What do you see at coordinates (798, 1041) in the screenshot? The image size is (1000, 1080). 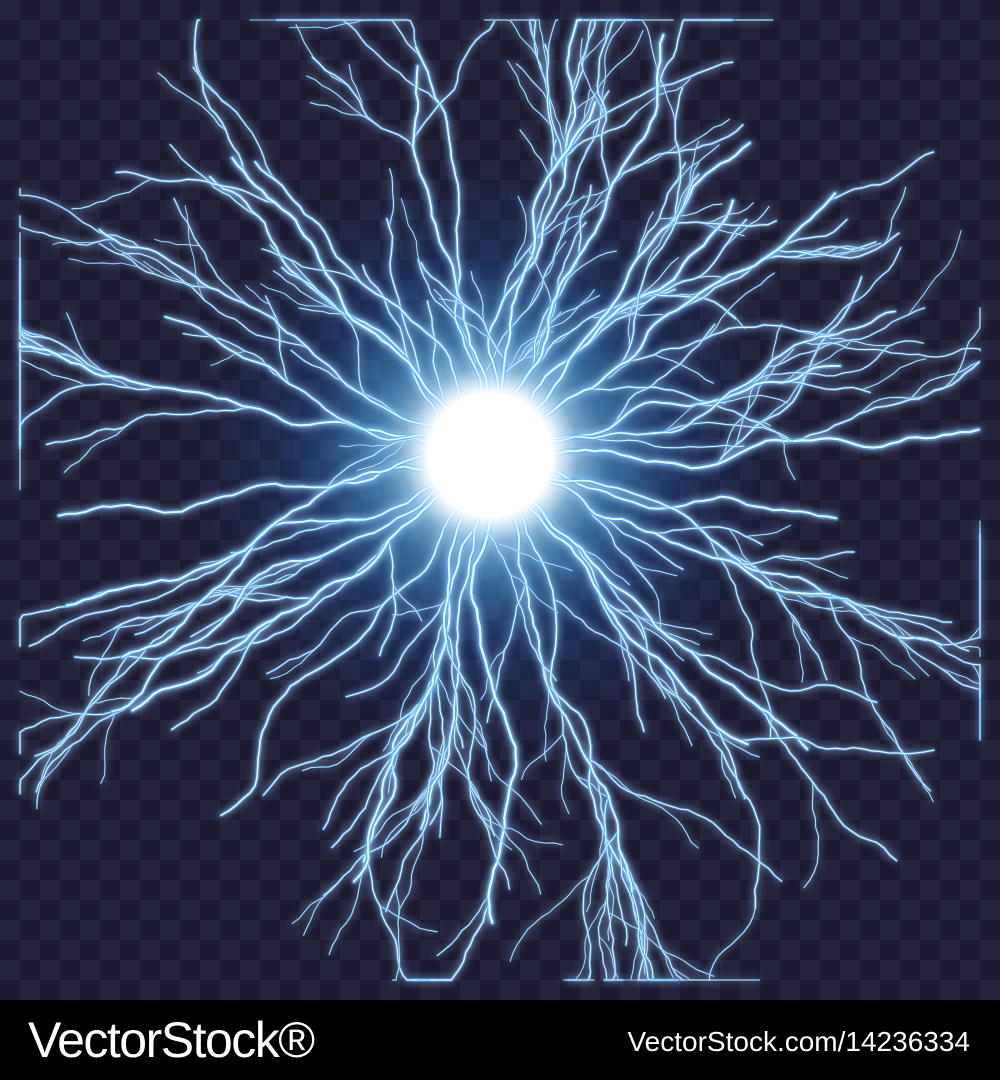 I see `image-reference: VectorStock.com/14236334` at bounding box center [798, 1041].